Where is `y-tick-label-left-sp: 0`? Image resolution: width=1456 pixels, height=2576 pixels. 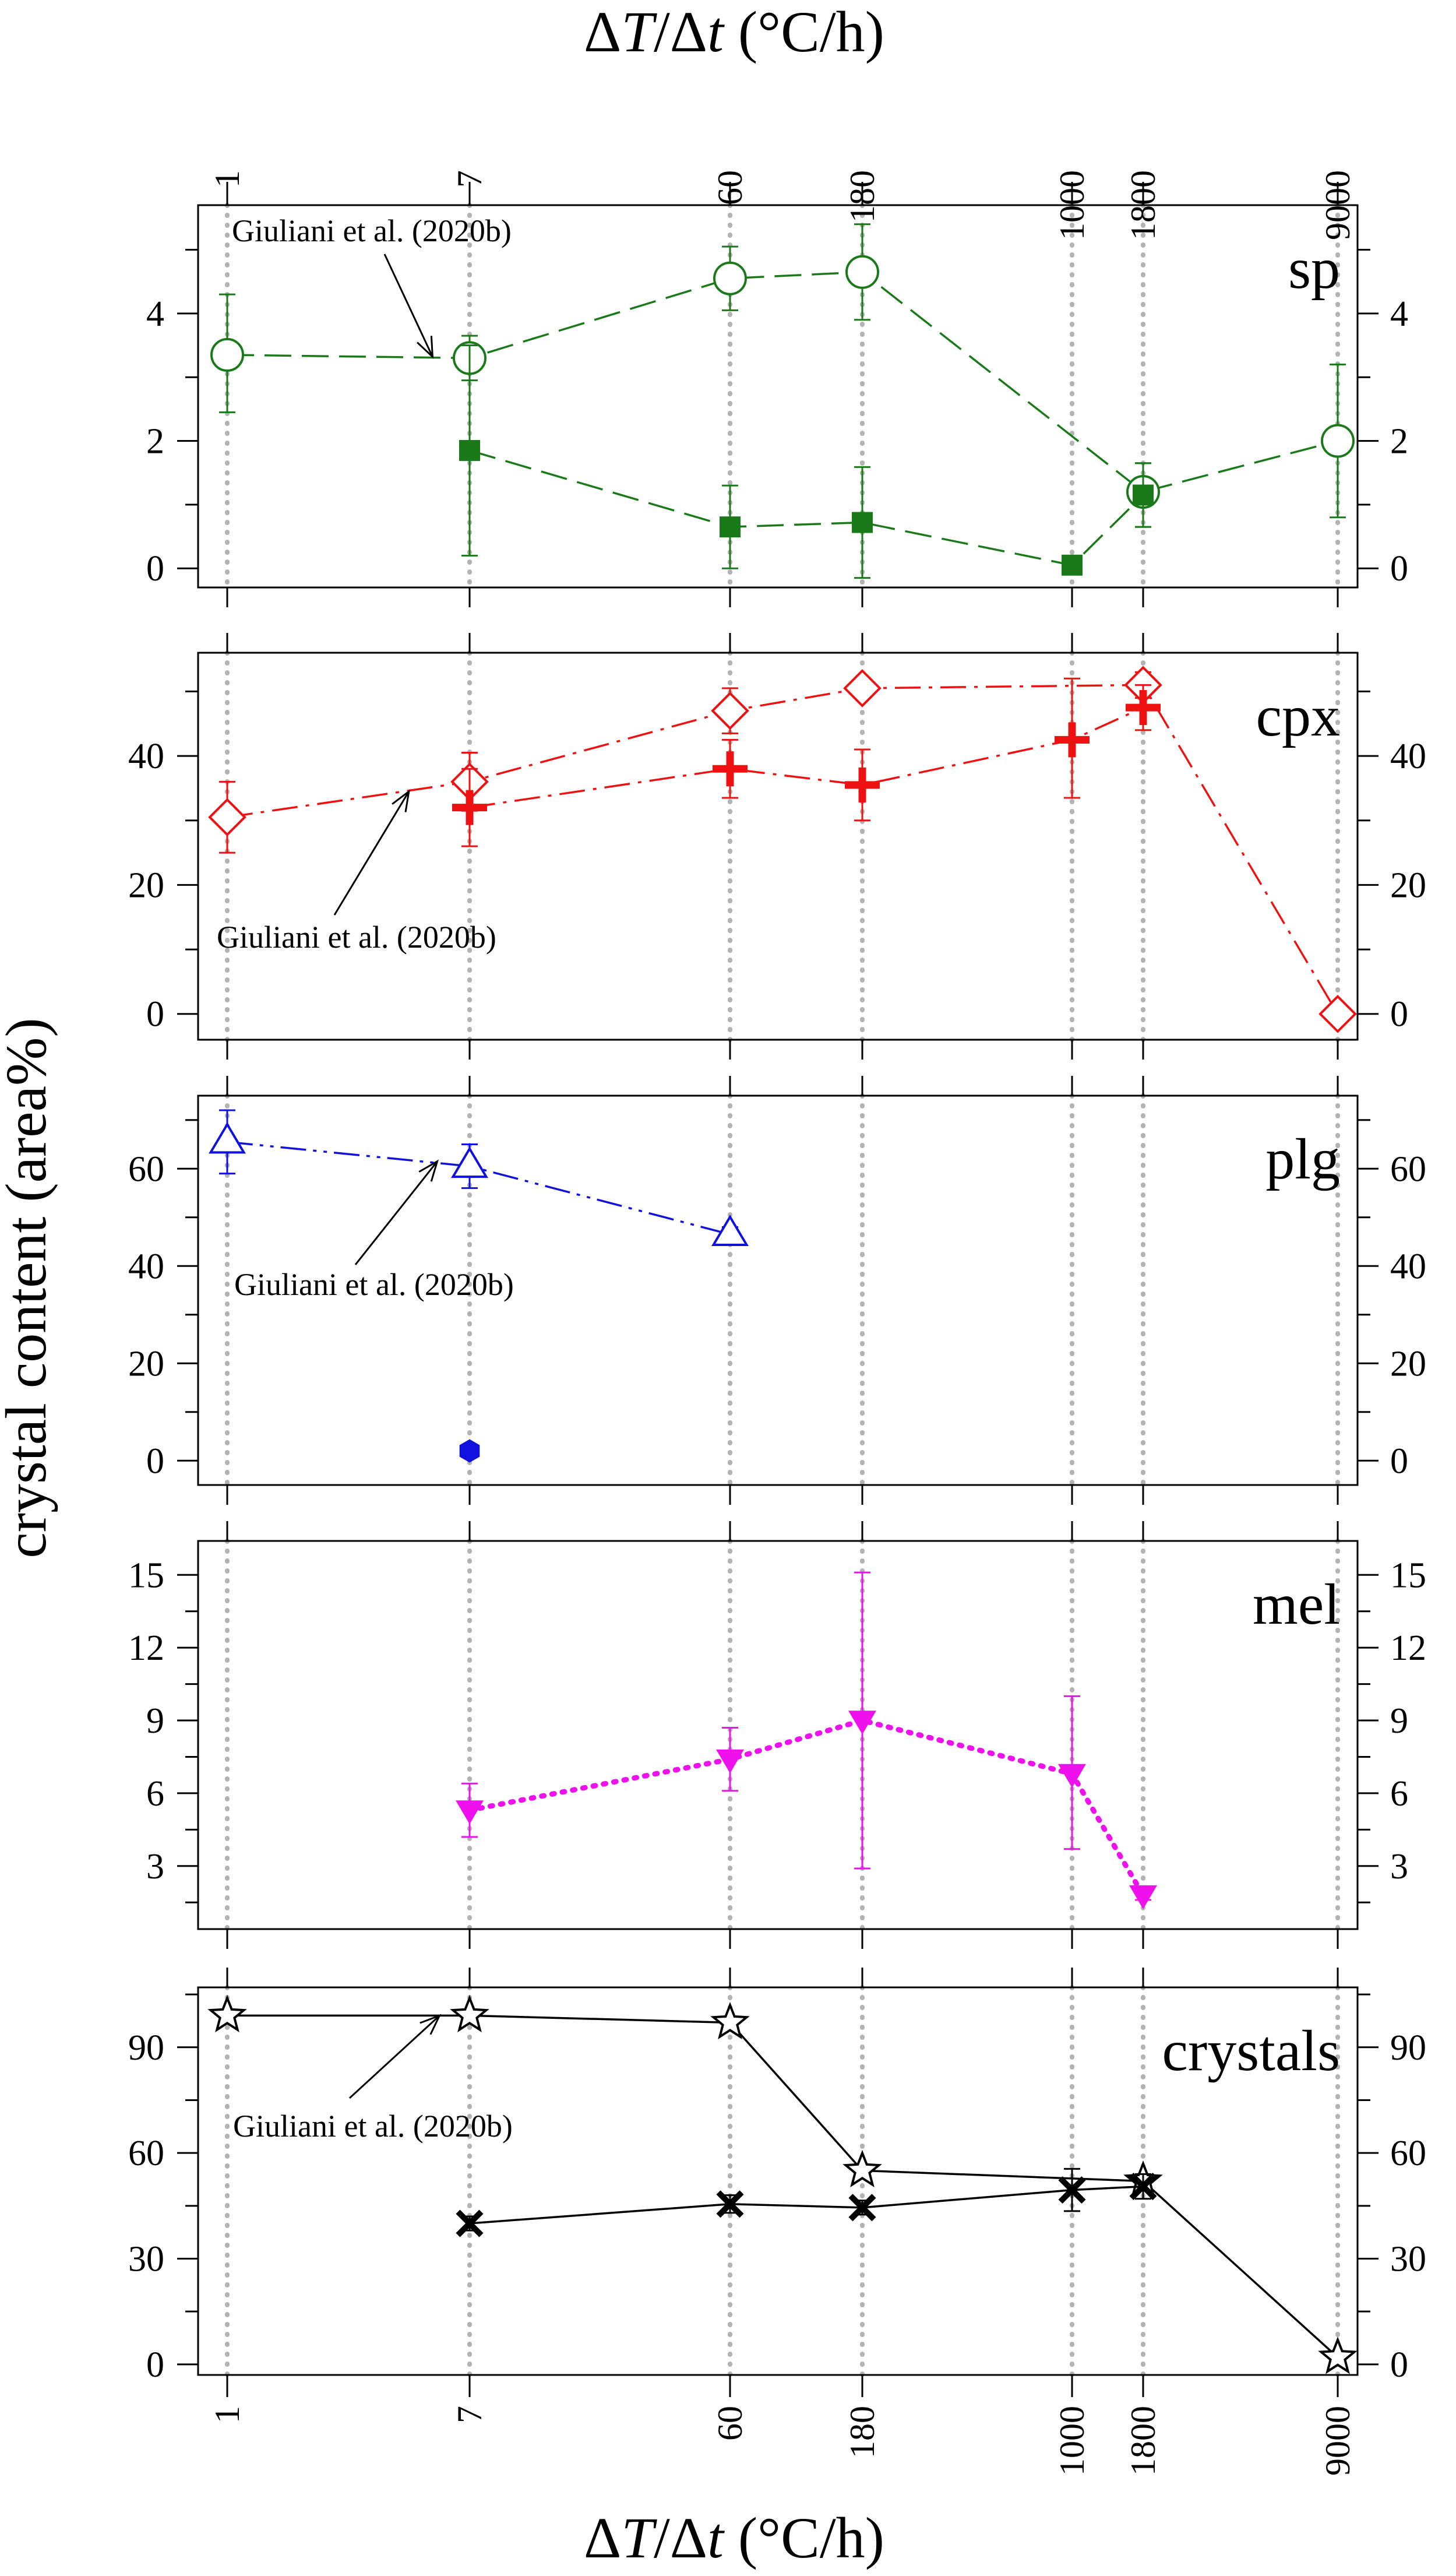
y-tick-label-left-sp: 0 is located at coordinates (155, 569).